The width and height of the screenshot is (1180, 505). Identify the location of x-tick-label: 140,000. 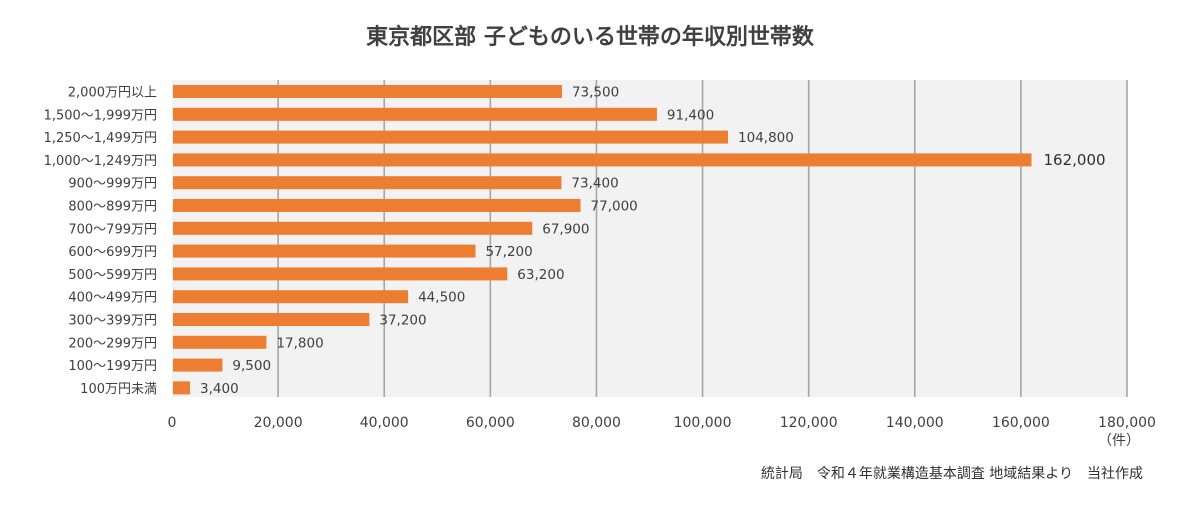
(915, 423).